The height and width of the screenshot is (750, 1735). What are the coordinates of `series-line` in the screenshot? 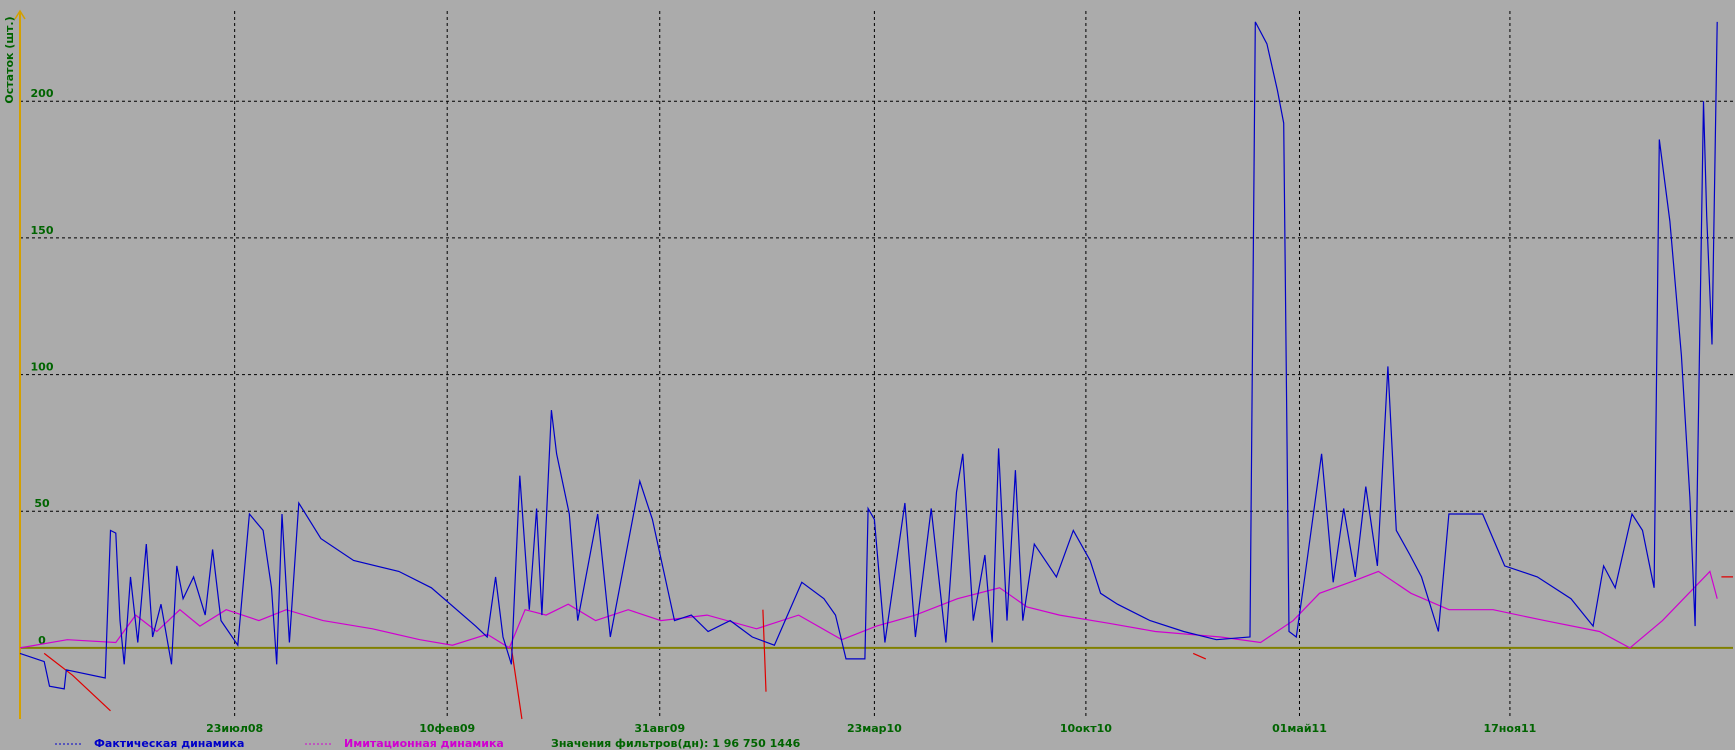 It's located at (868, 609).